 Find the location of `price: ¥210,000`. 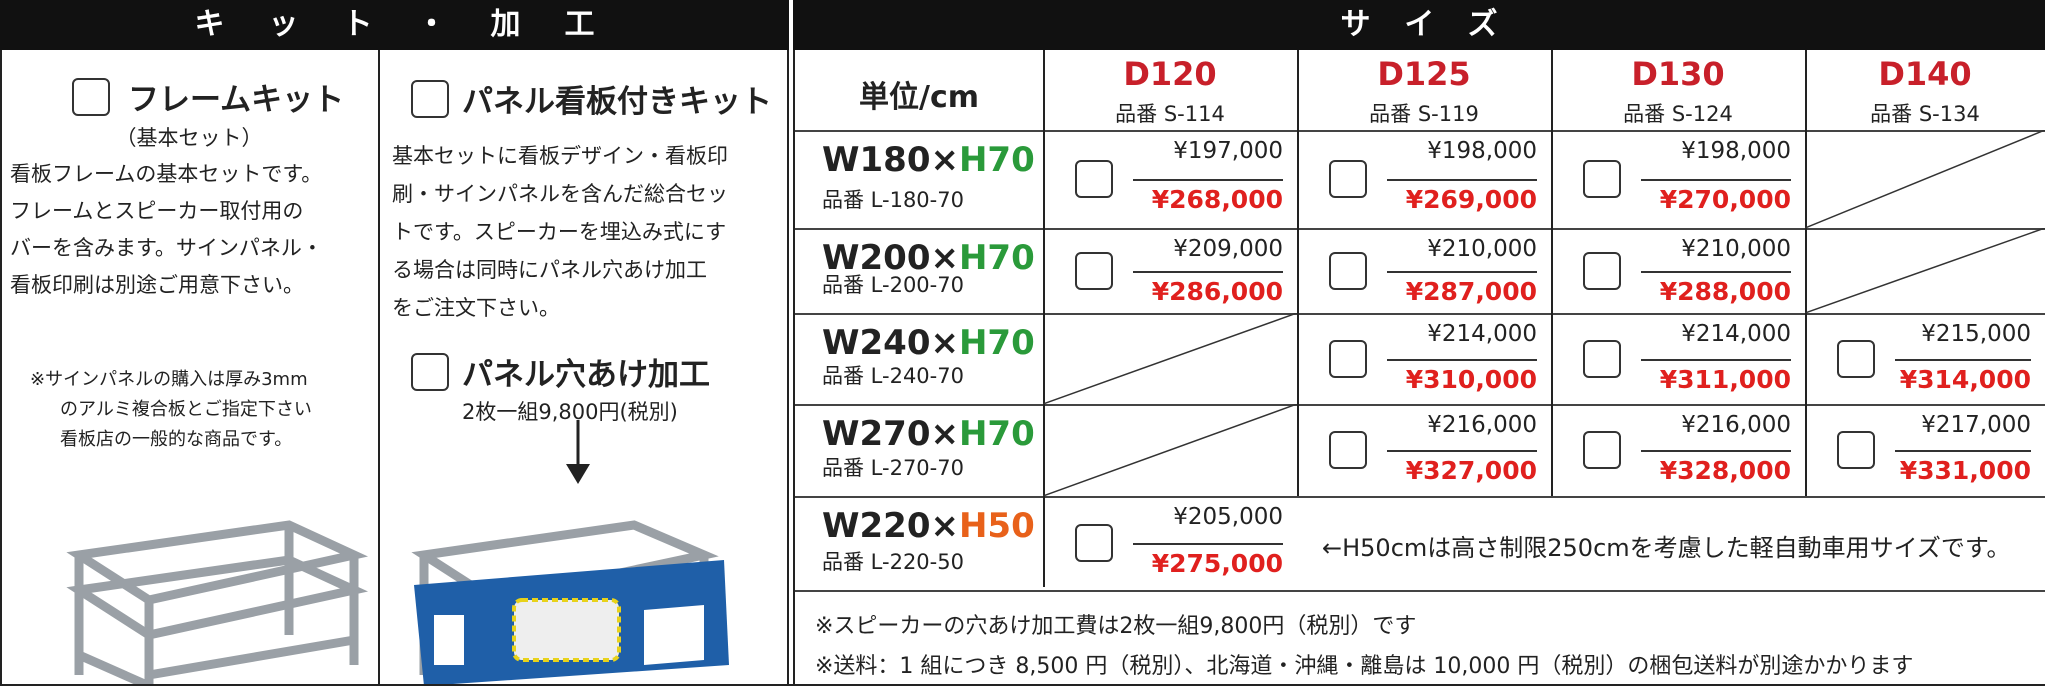

price: ¥210,000 is located at coordinates (1482, 249).